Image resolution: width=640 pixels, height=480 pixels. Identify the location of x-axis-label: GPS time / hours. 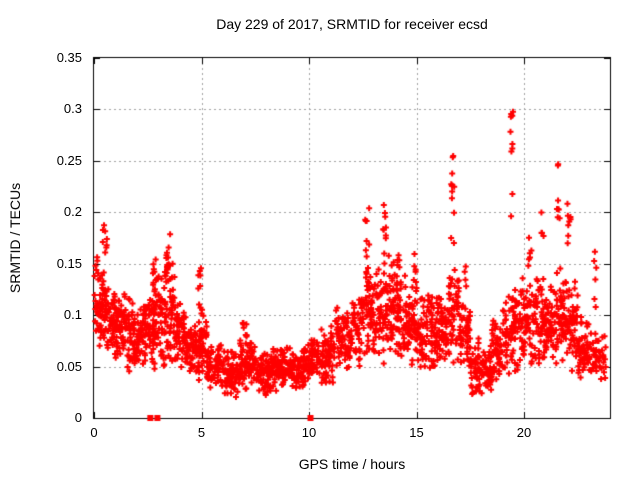
(352, 464).